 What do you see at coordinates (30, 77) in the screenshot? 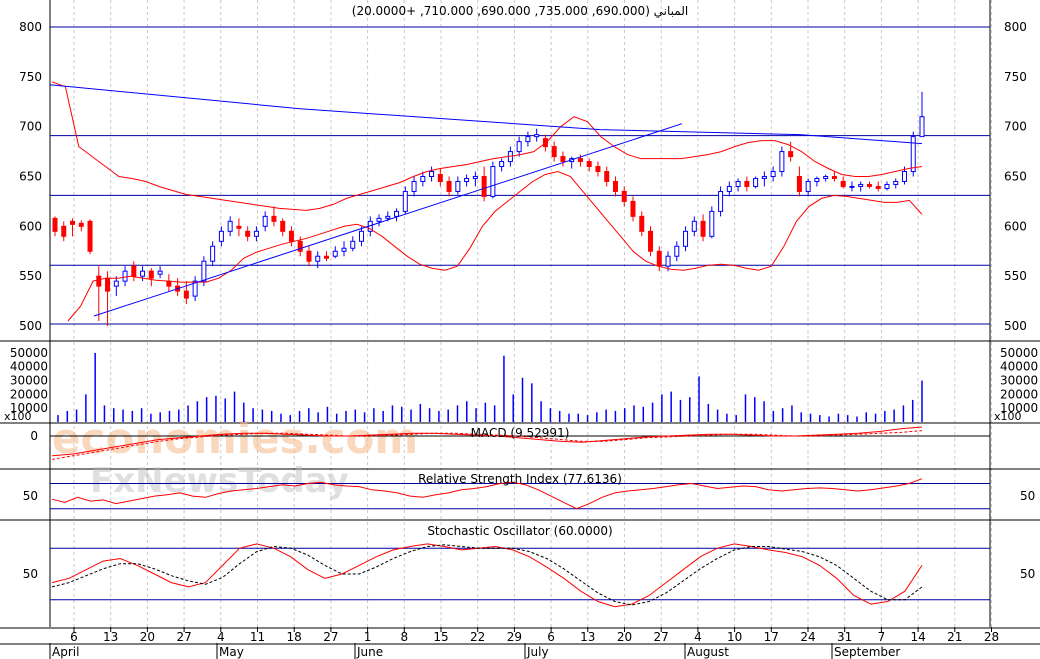
I see `price-tick-left: 750` at bounding box center [30, 77].